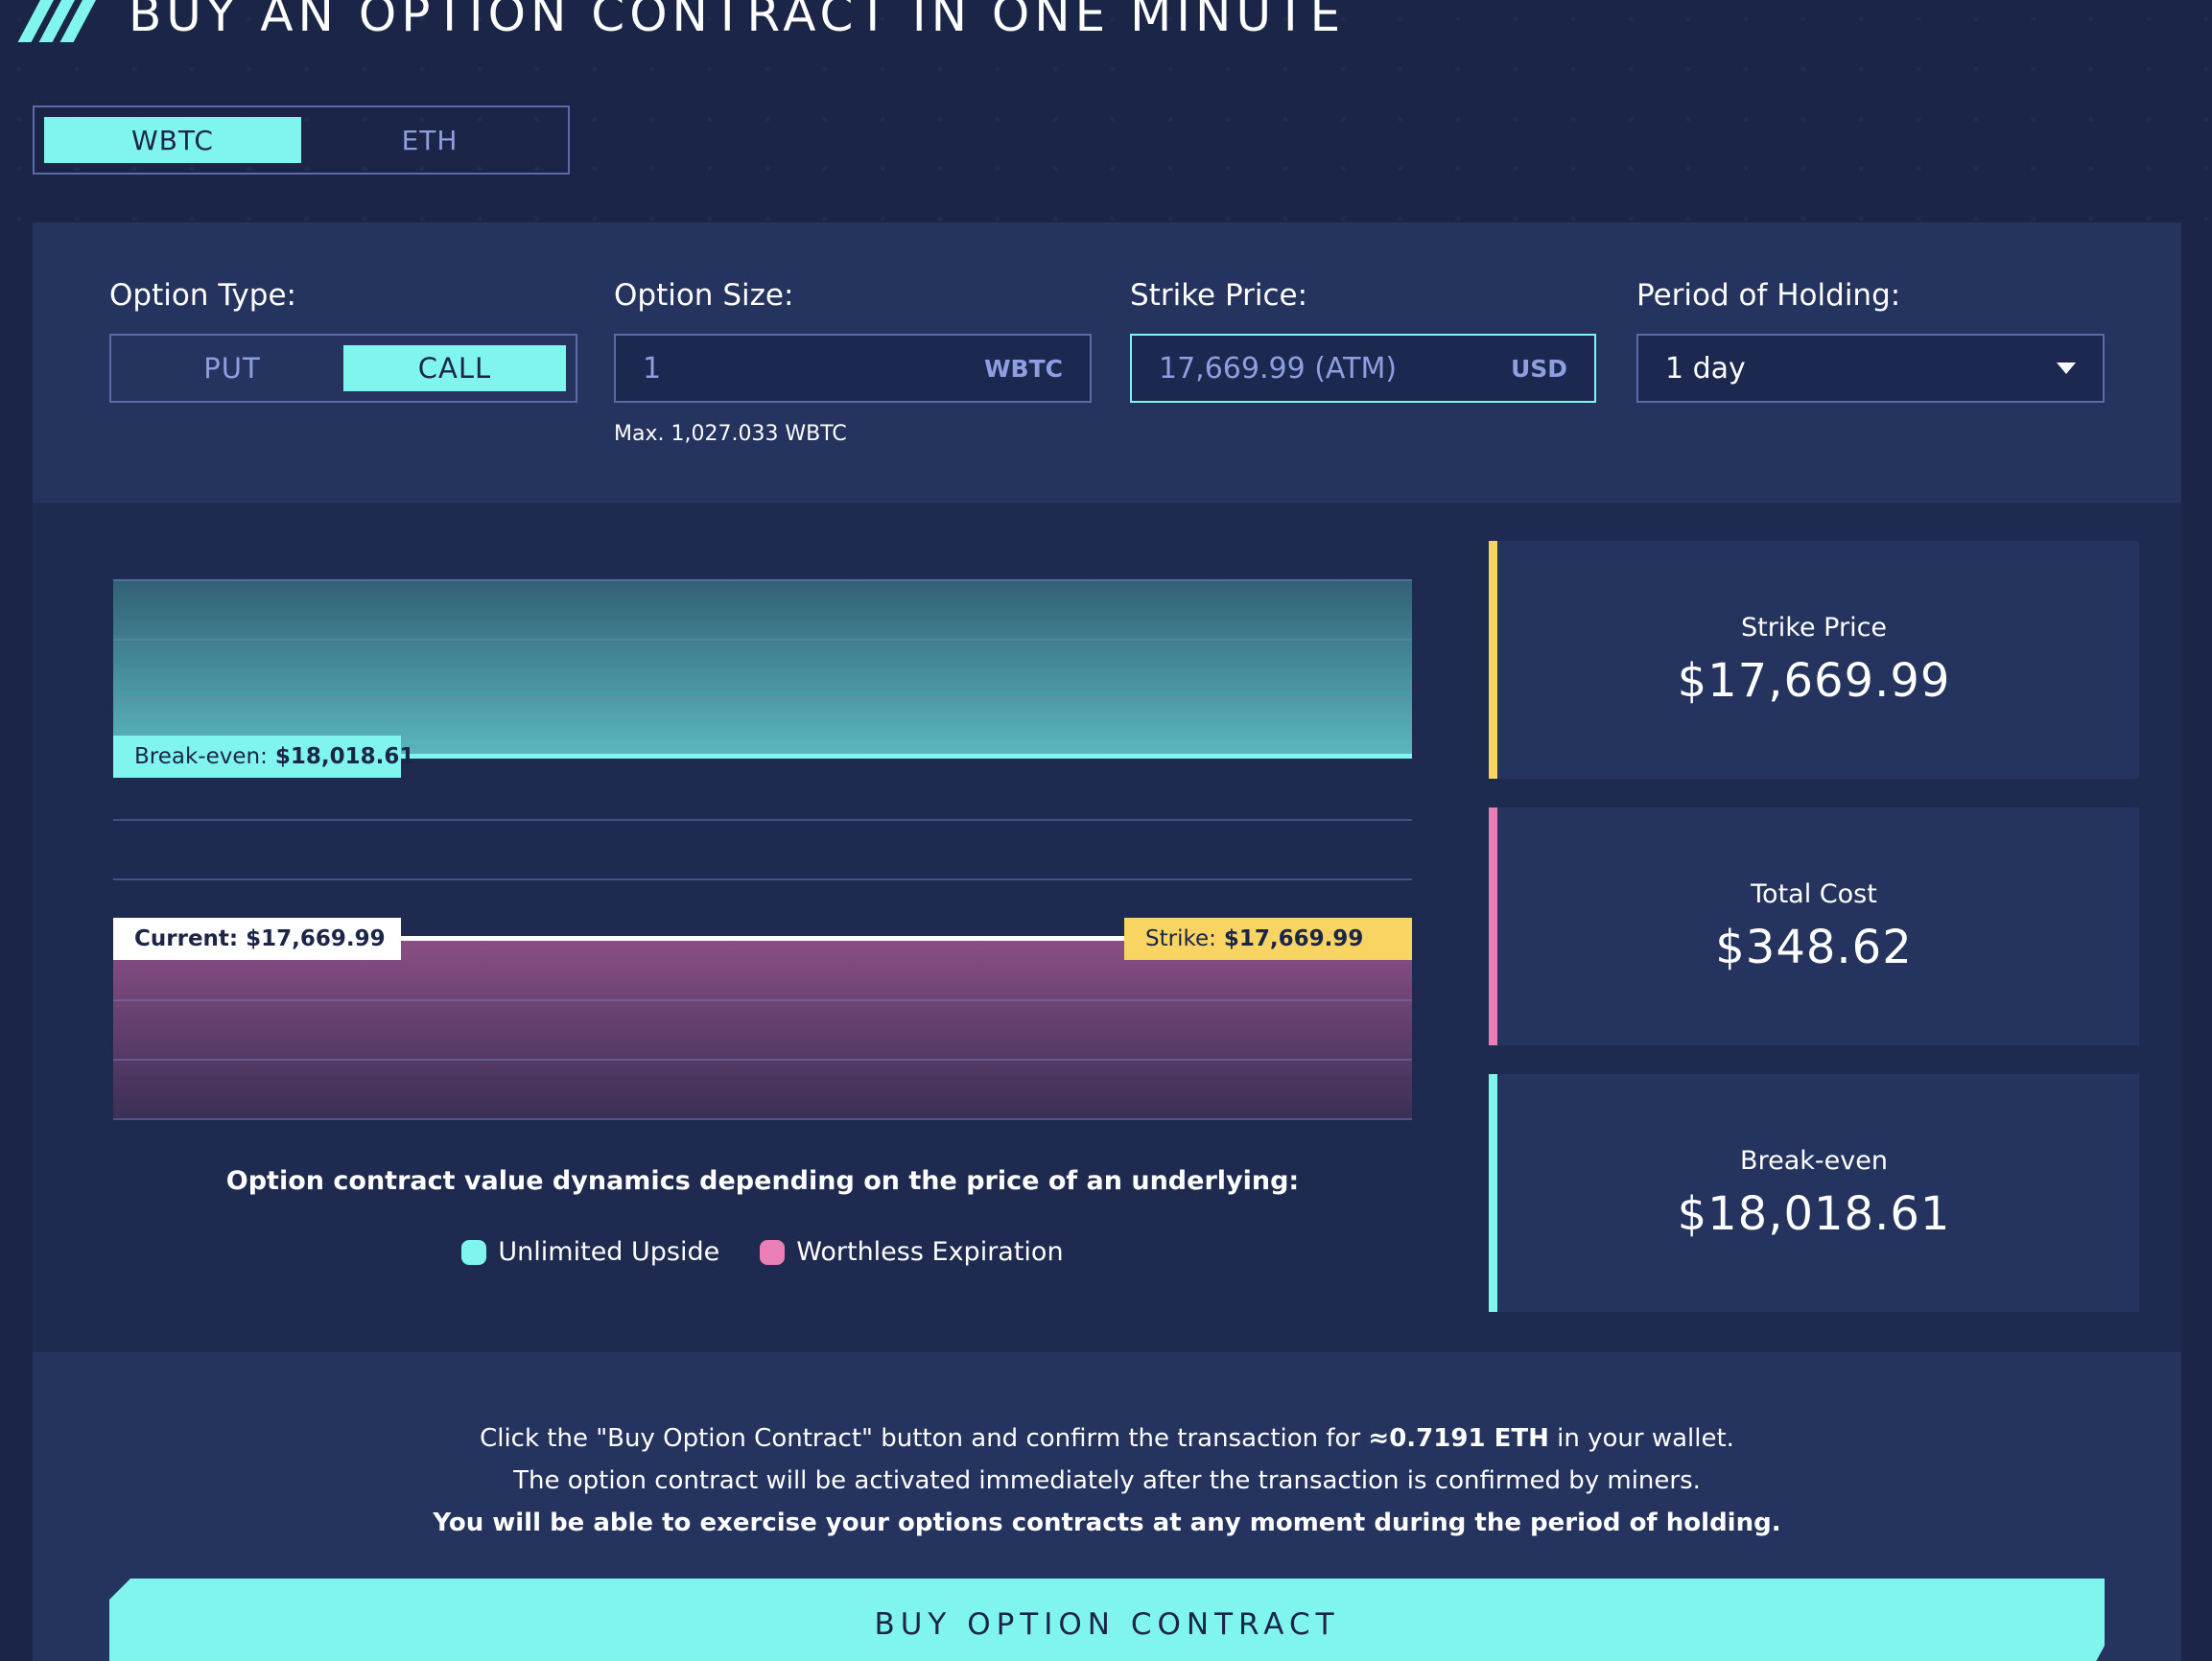  I want to click on break-even-tag: Break-even: $18,018.61, so click(263, 757).